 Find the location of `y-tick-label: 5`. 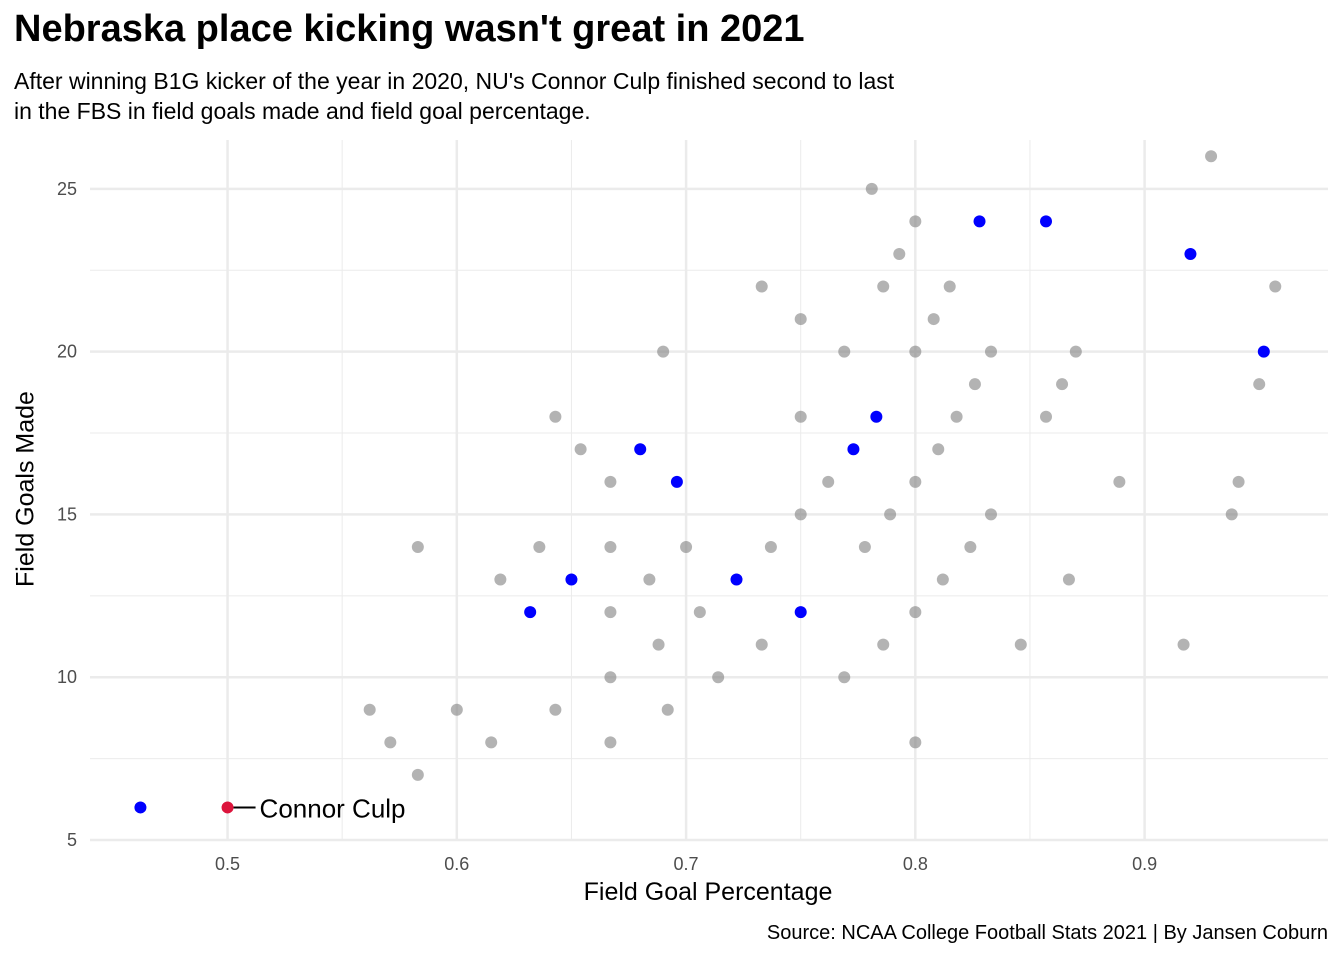

y-tick-label: 5 is located at coordinates (72, 840).